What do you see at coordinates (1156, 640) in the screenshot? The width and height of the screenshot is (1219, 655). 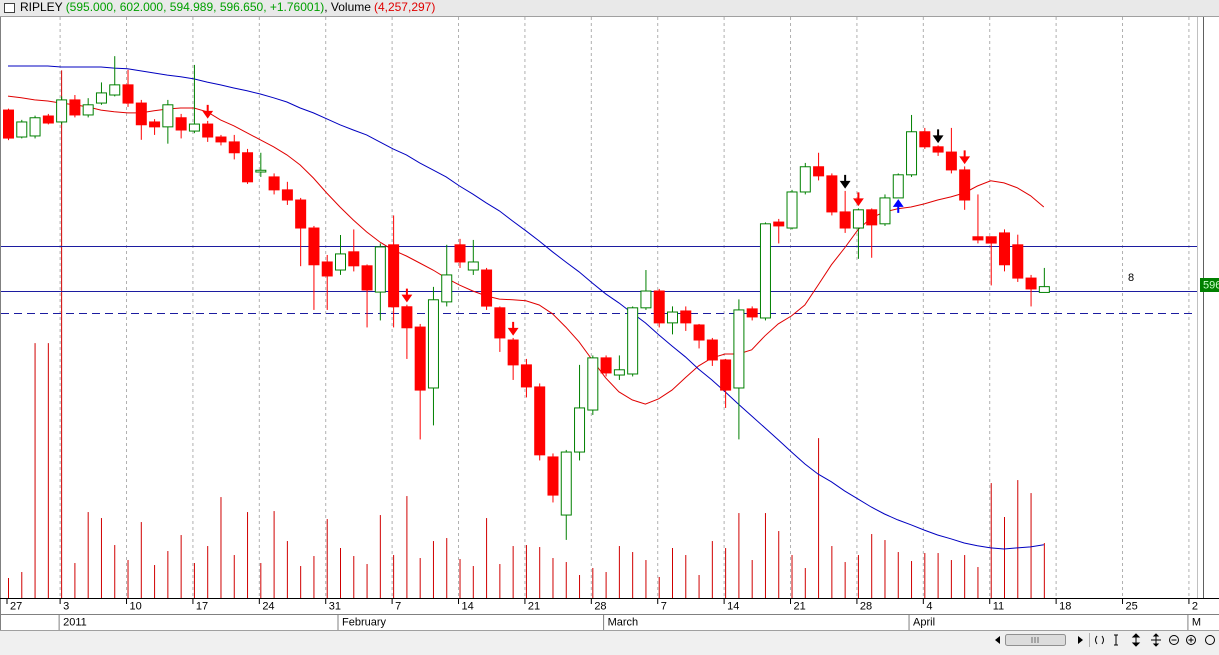 I see `tool-pan` at bounding box center [1156, 640].